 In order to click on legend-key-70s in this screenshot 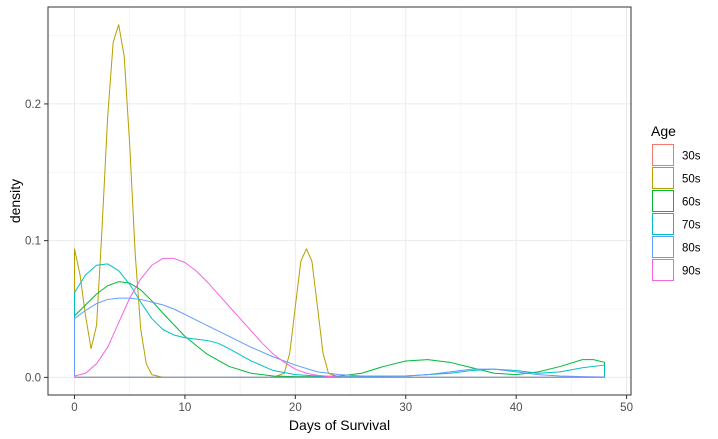, I will do `click(663, 224)`.